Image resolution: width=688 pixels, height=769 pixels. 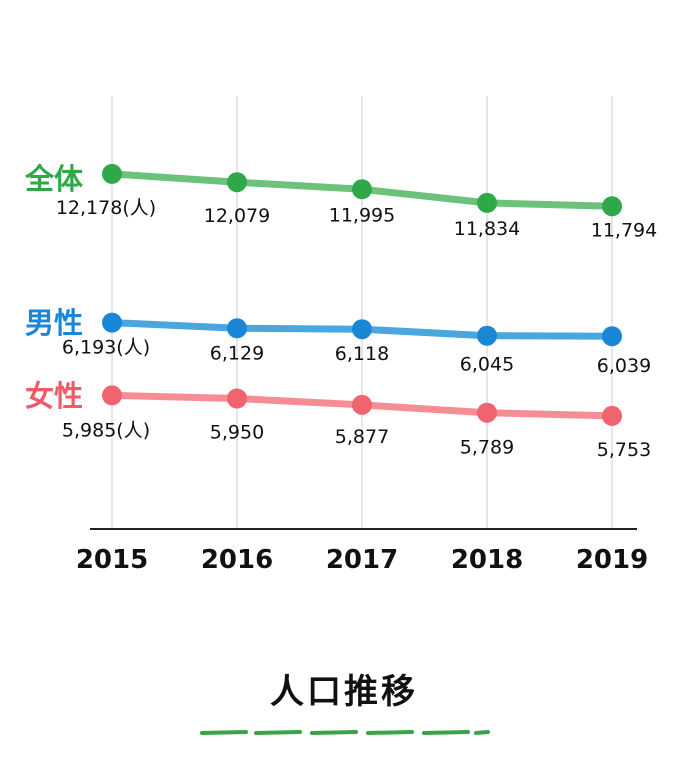 I want to click on data-point-female-2017, so click(x=362, y=404).